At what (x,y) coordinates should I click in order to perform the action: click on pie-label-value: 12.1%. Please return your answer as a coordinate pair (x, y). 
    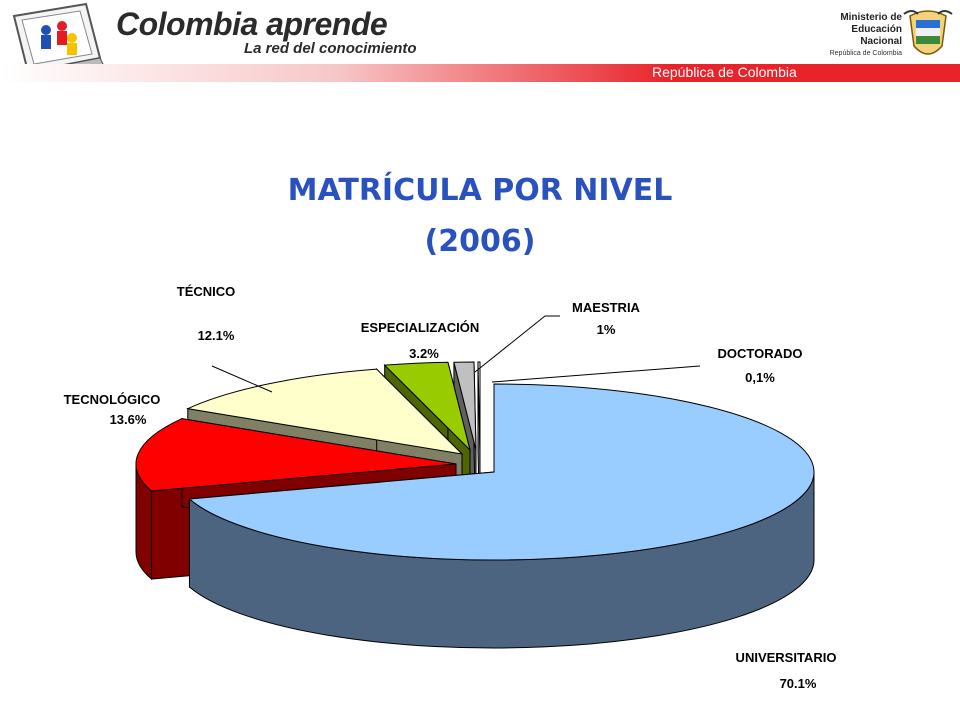
    Looking at the image, I should click on (216, 335).